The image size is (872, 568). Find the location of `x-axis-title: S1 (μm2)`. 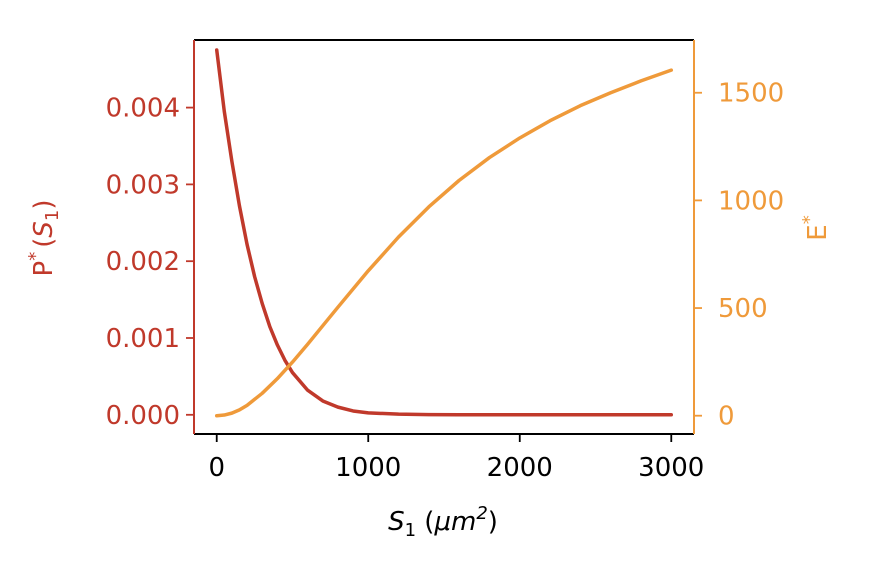

x-axis-title: S1 (μm2) is located at coordinates (443, 522).